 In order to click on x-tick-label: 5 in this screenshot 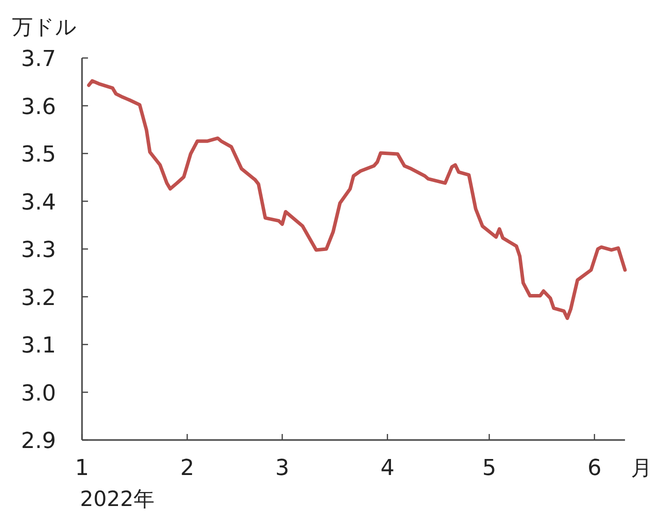, I will do `click(489, 468)`.